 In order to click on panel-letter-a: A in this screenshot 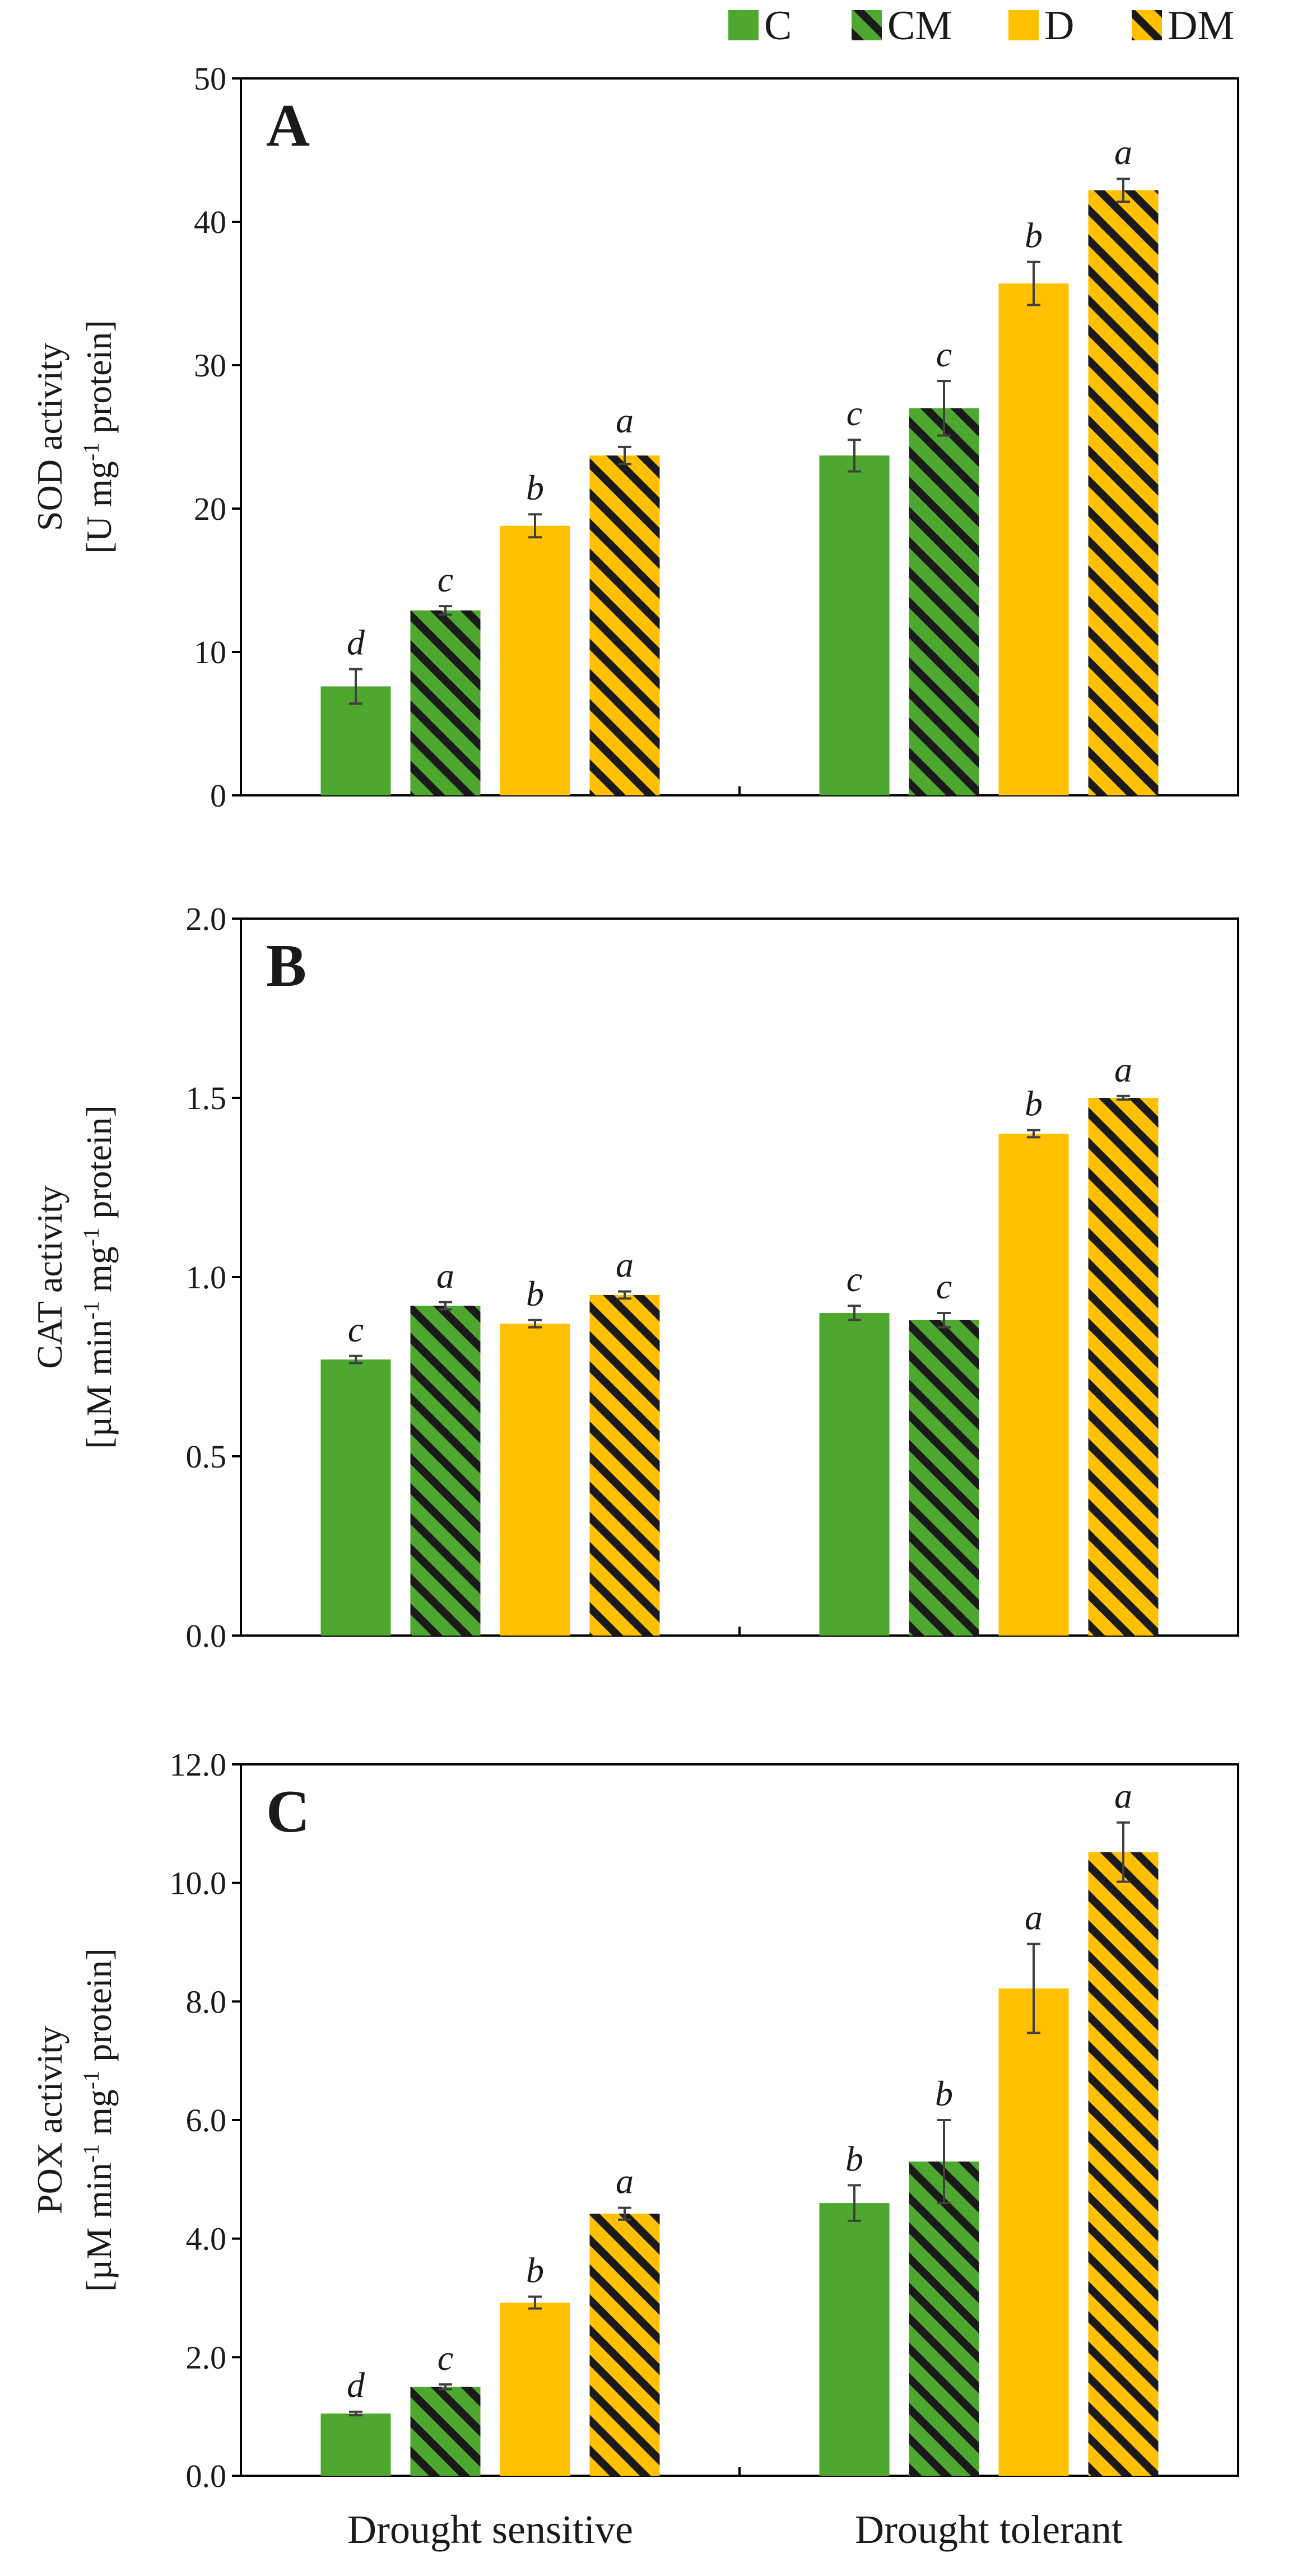, I will do `click(288, 125)`.